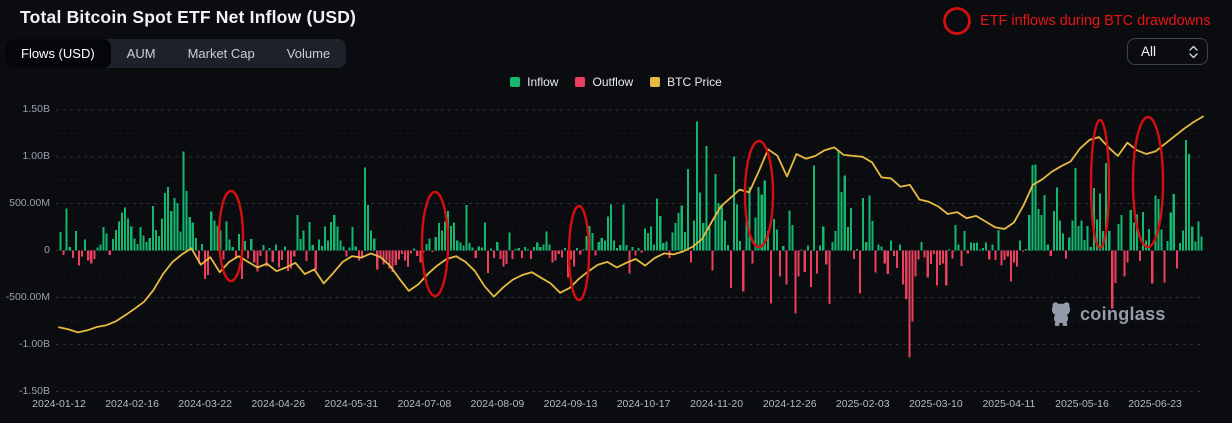  I want to click on range-select-value: All, so click(1149, 51).